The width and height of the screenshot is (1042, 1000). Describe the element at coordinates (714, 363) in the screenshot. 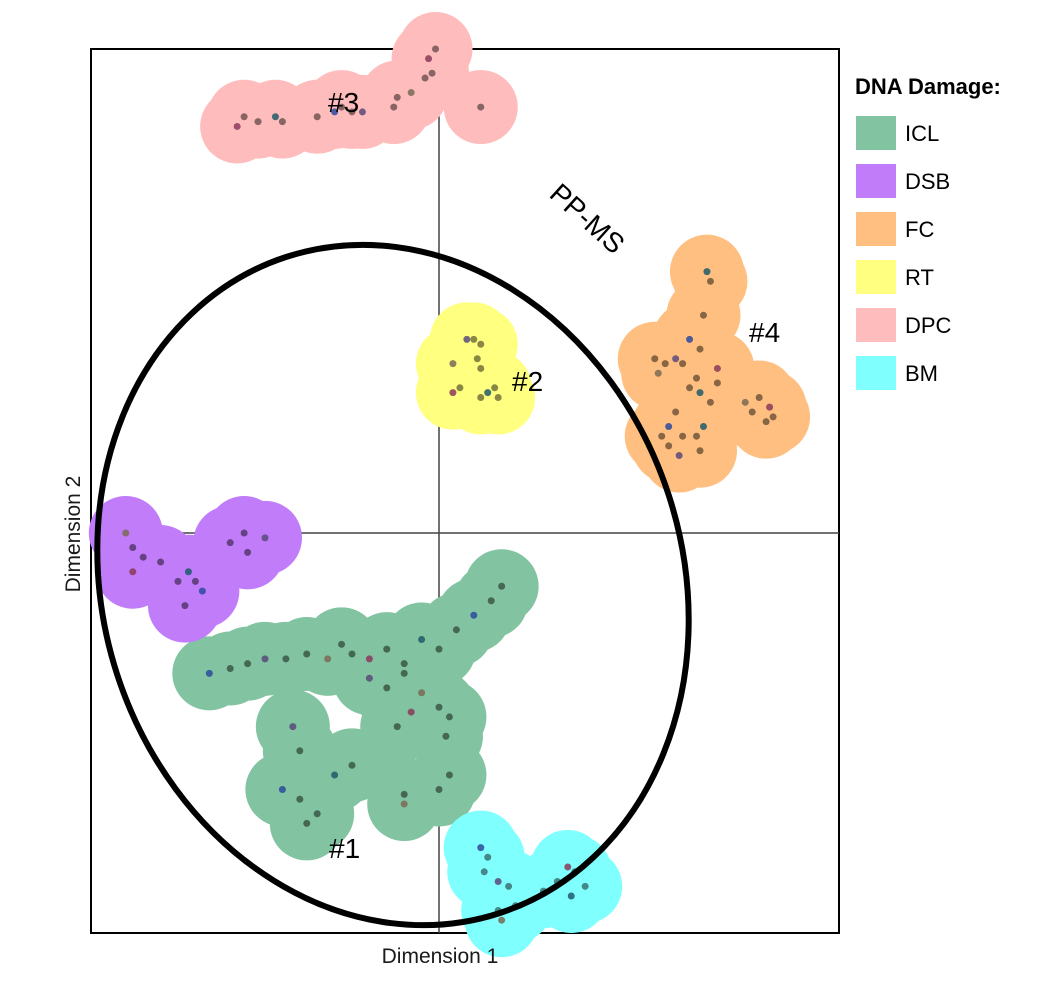

I see `cluster-blob-fc` at that location.